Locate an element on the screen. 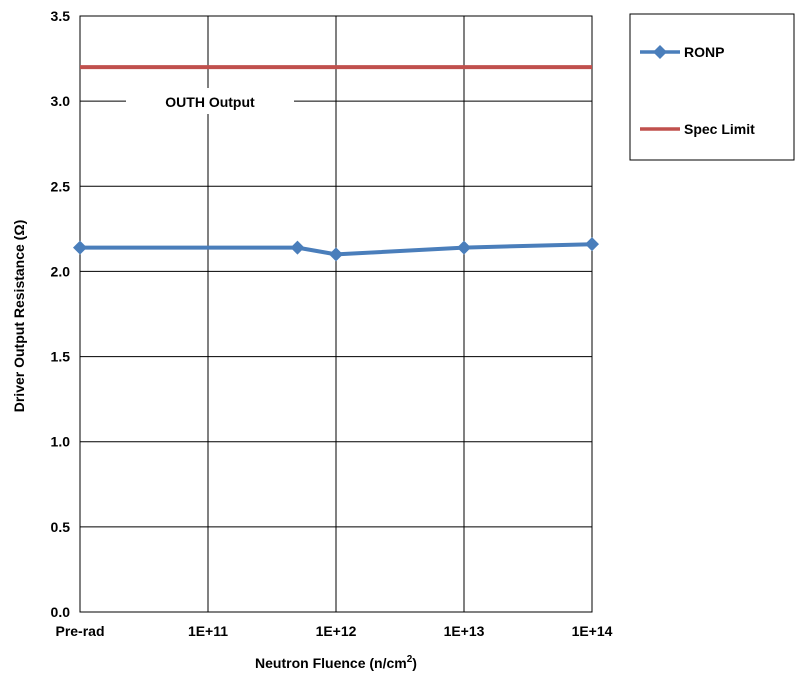  x-axis-title-end: ) is located at coordinates (414, 663).